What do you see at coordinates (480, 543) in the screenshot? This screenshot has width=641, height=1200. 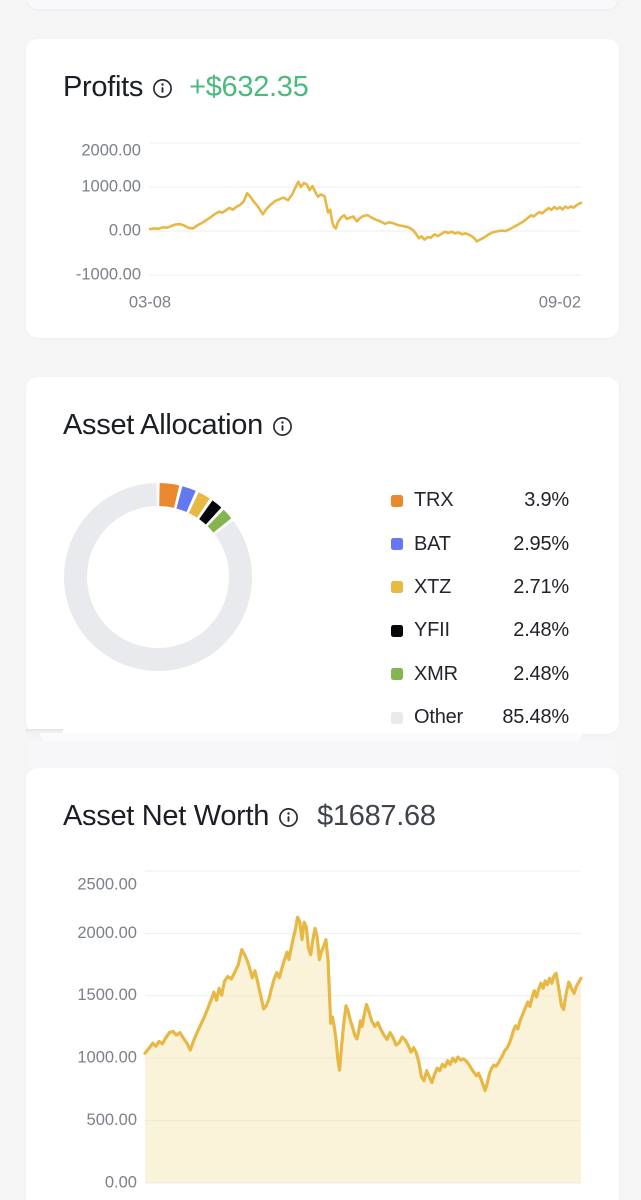 I see `legend-row-bat: BAT 2.95%` at bounding box center [480, 543].